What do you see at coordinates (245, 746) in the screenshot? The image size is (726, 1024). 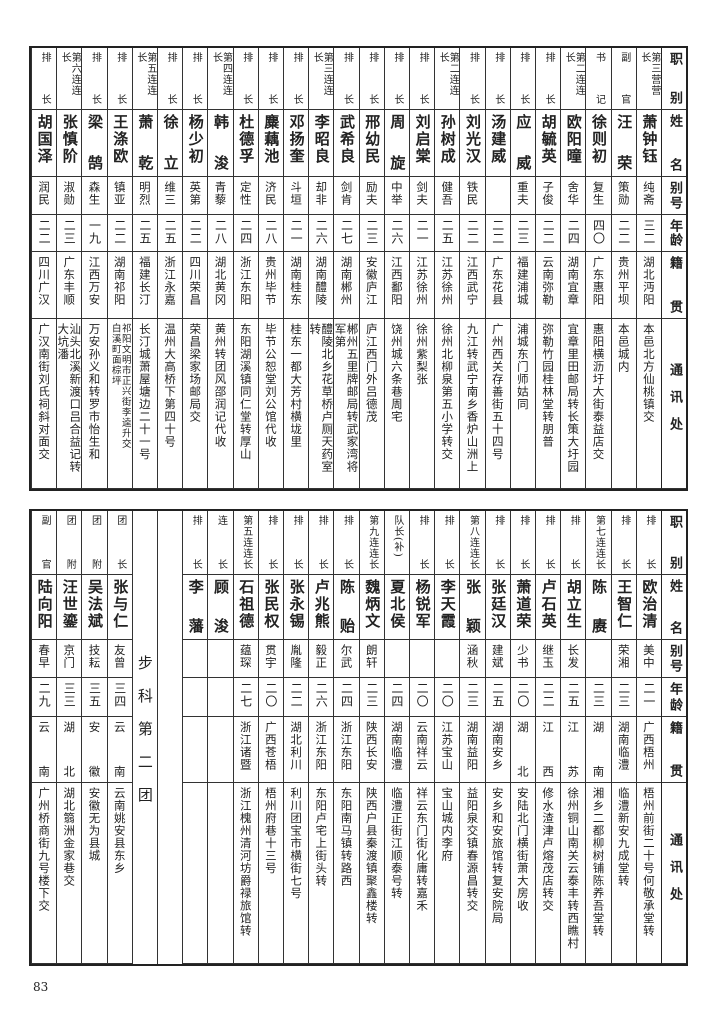 I see `native-cell-text: 浙江诸暨` at bounding box center [245, 746].